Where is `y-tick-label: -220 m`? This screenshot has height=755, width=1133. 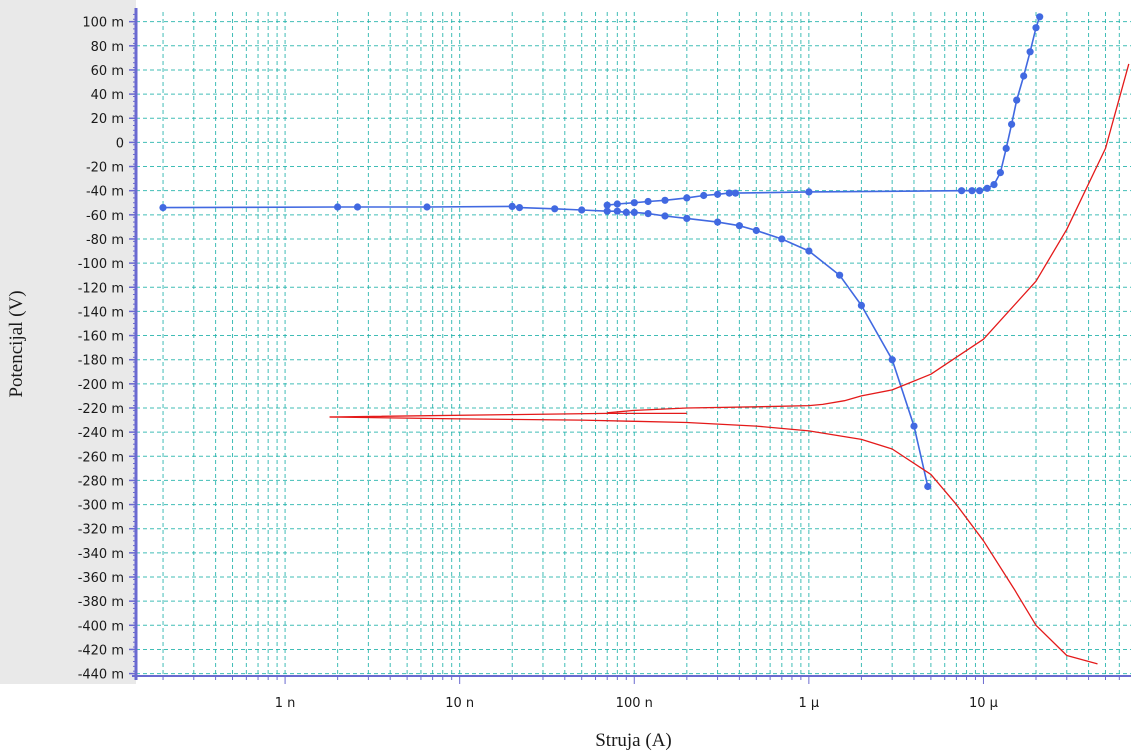
y-tick-label: -220 m is located at coordinates (101, 409).